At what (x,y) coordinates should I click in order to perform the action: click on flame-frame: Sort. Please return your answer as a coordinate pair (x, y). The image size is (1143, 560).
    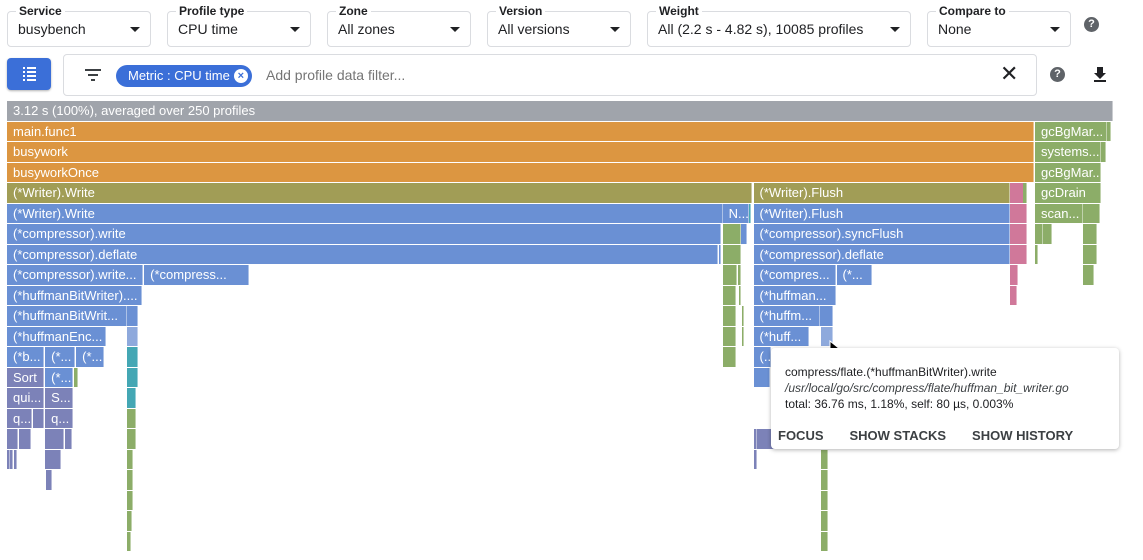
    Looking at the image, I should click on (26, 377).